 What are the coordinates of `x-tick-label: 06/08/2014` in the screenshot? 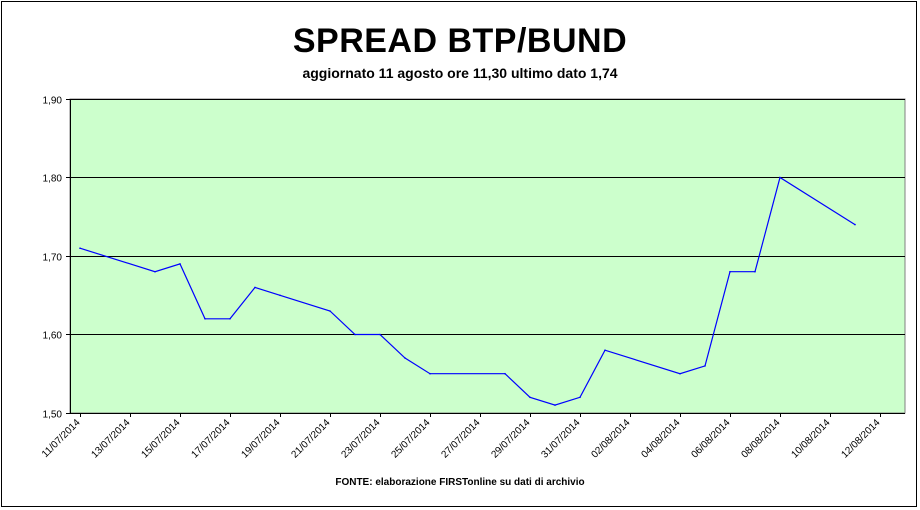 It's located at (710, 438).